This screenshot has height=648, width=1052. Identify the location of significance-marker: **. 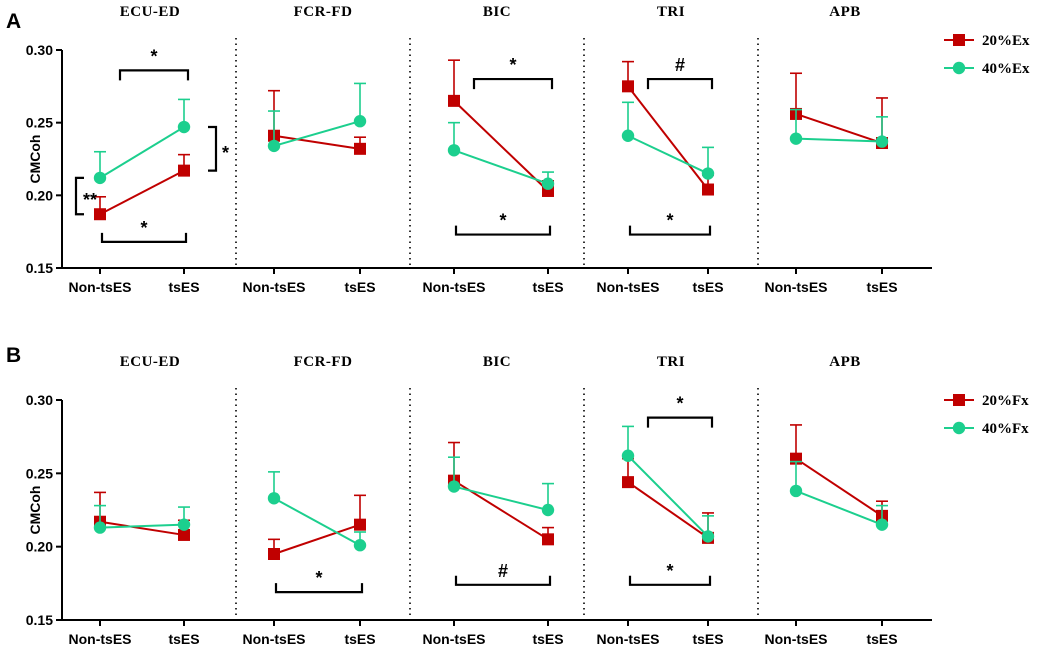
(90, 200).